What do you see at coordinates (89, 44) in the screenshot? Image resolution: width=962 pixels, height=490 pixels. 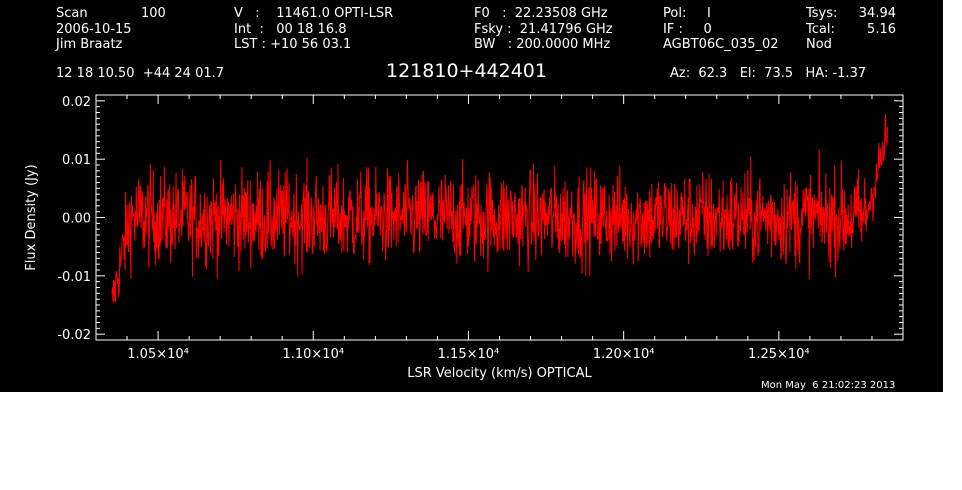 I see `observer: Jim Braatz` at bounding box center [89, 44].